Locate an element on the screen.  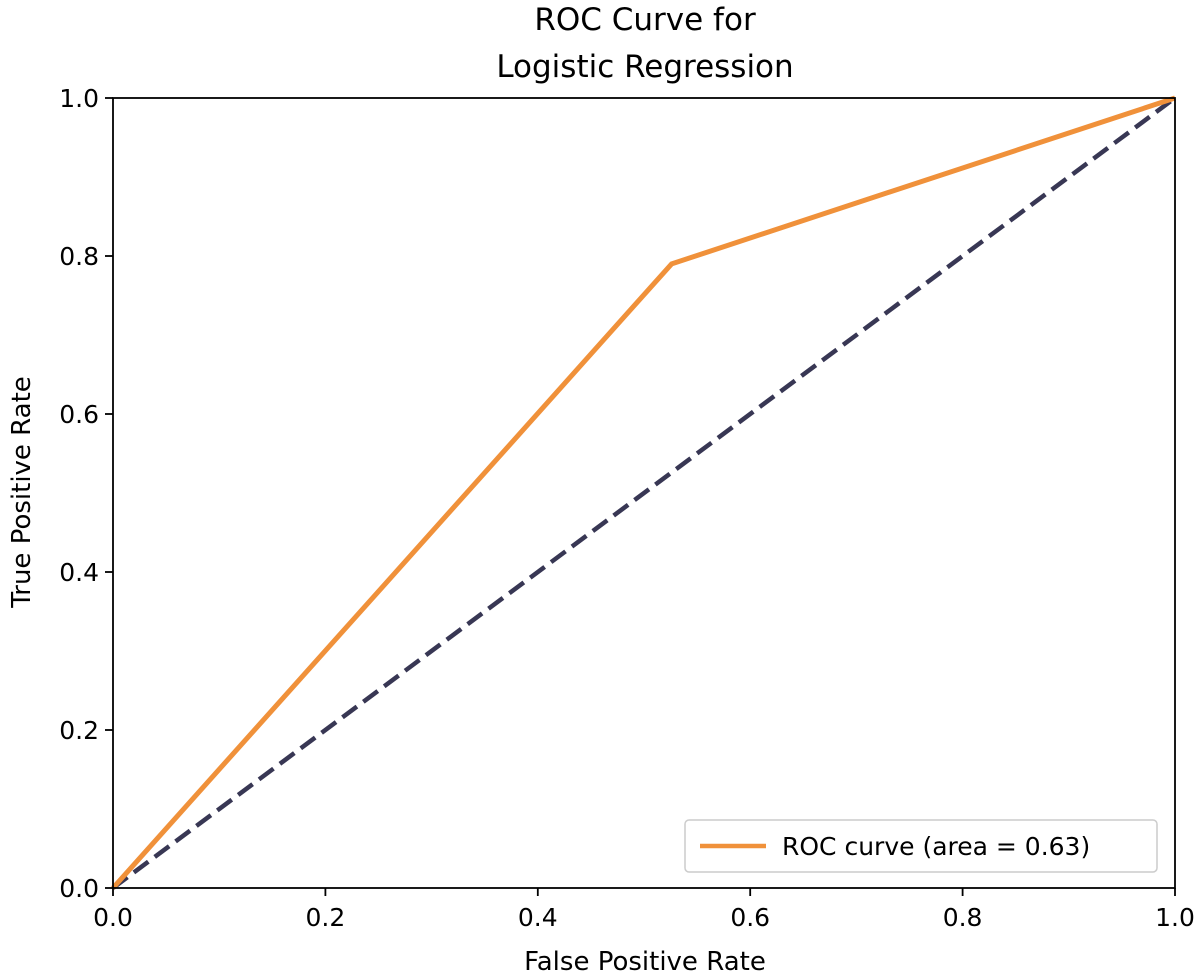
legend: ROC curve (area = 0.63) is located at coordinates (921, 846).